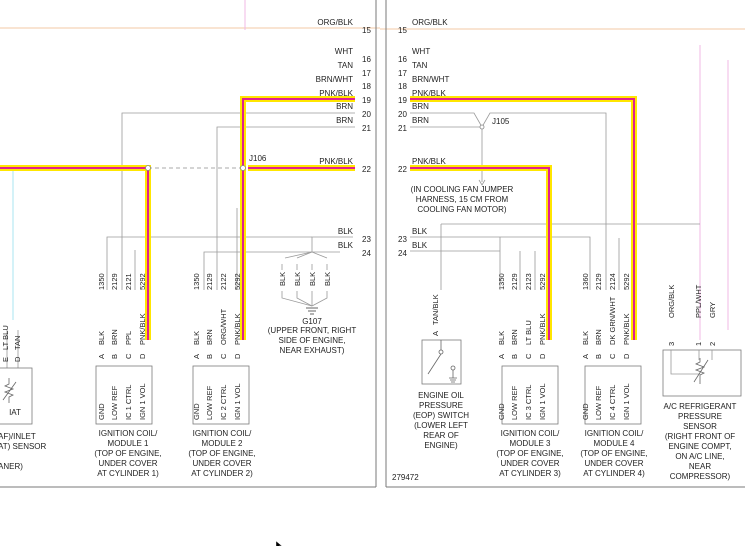  What do you see at coordinates (312, 330) in the screenshot?
I see `svg-text: (UPPER FRONT, RIGHT` at bounding box center [312, 330].